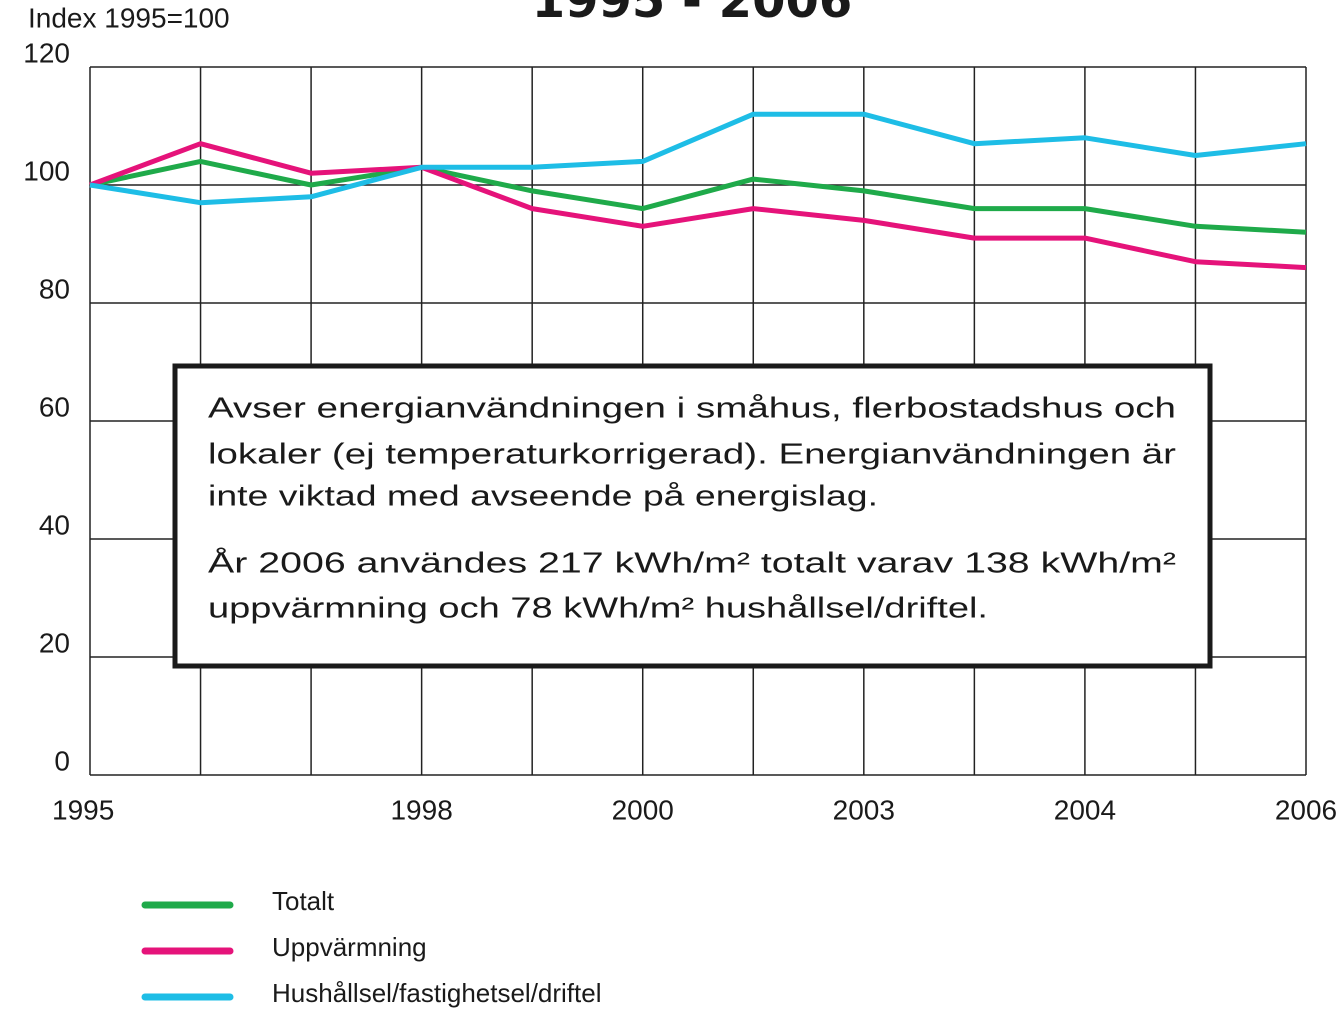 Image resolution: width=1344 pixels, height=1011 pixels. Describe the element at coordinates (864, 809) in the screenshot. I see `x-tick-label: 2003` at that location.